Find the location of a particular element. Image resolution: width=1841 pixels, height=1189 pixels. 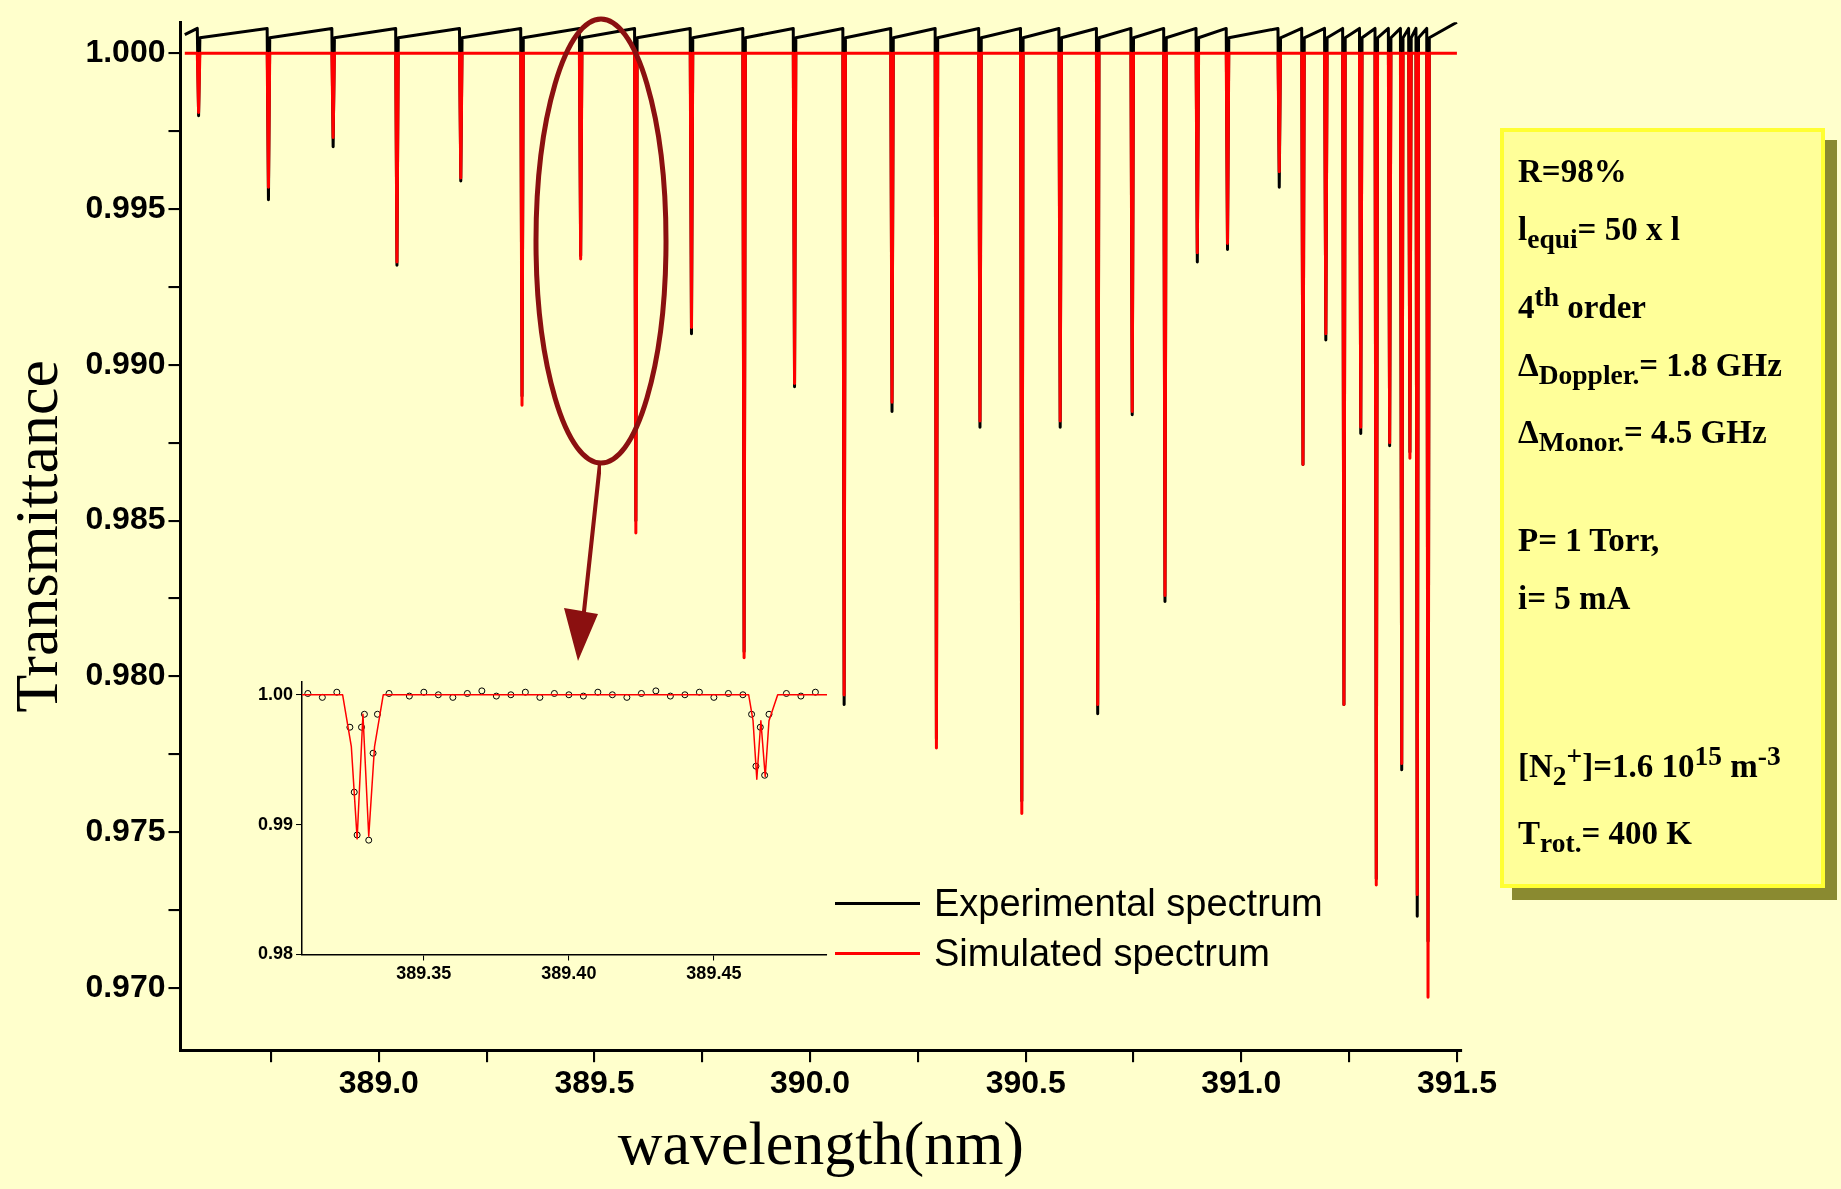

x-tick-label: 389.35 is located at coordinates (424, 973).